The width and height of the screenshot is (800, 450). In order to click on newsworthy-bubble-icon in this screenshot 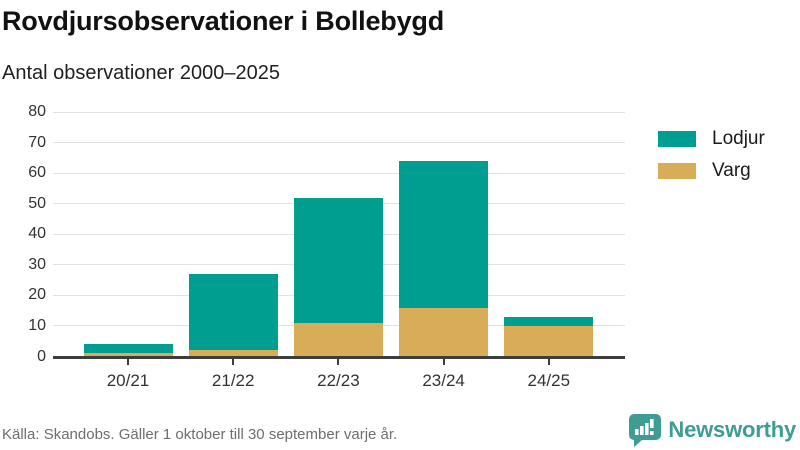, I will do `click(645, 430)`.